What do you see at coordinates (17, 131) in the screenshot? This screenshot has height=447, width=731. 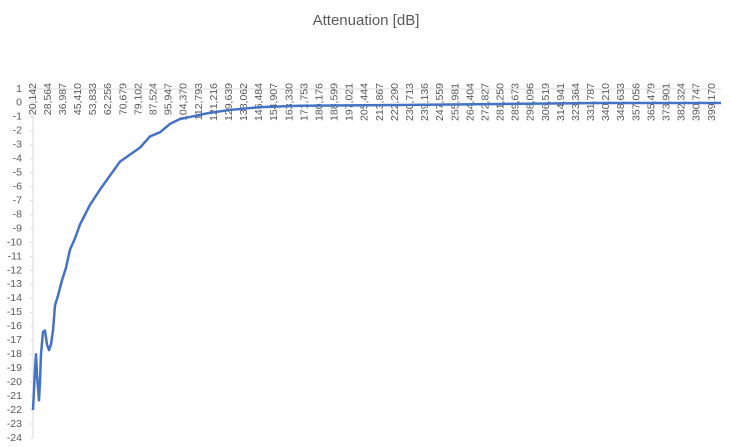 I see `y-tick-label: -2` at bounding box center [17, 131].